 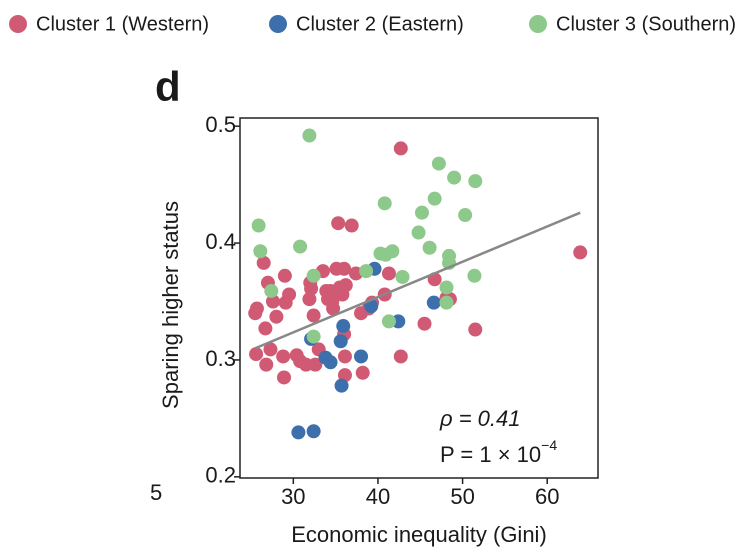 I want to click on x-tick-label: 30, so click(x=293, y=496).